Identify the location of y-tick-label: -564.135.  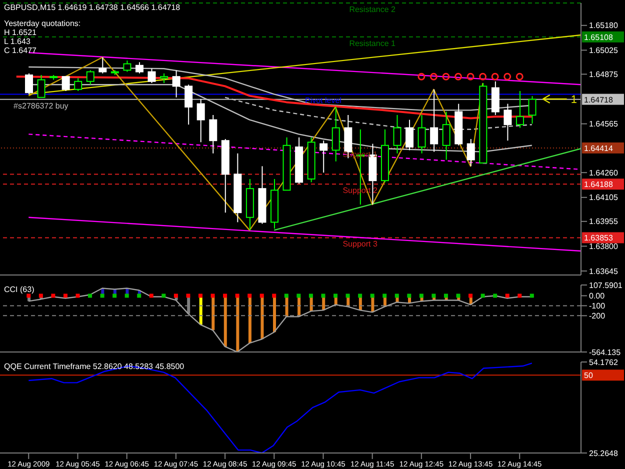
(605, 352).